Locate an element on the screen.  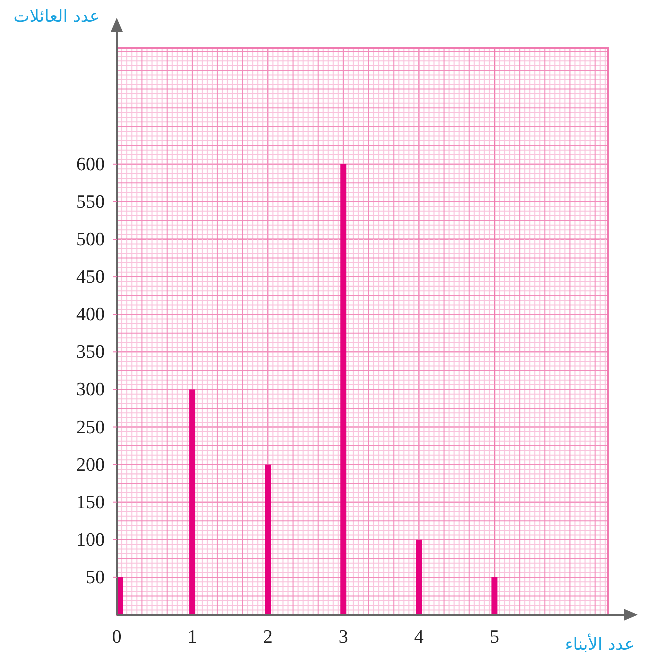
y-tick-label: 400 is located at coordinates (90, 315).